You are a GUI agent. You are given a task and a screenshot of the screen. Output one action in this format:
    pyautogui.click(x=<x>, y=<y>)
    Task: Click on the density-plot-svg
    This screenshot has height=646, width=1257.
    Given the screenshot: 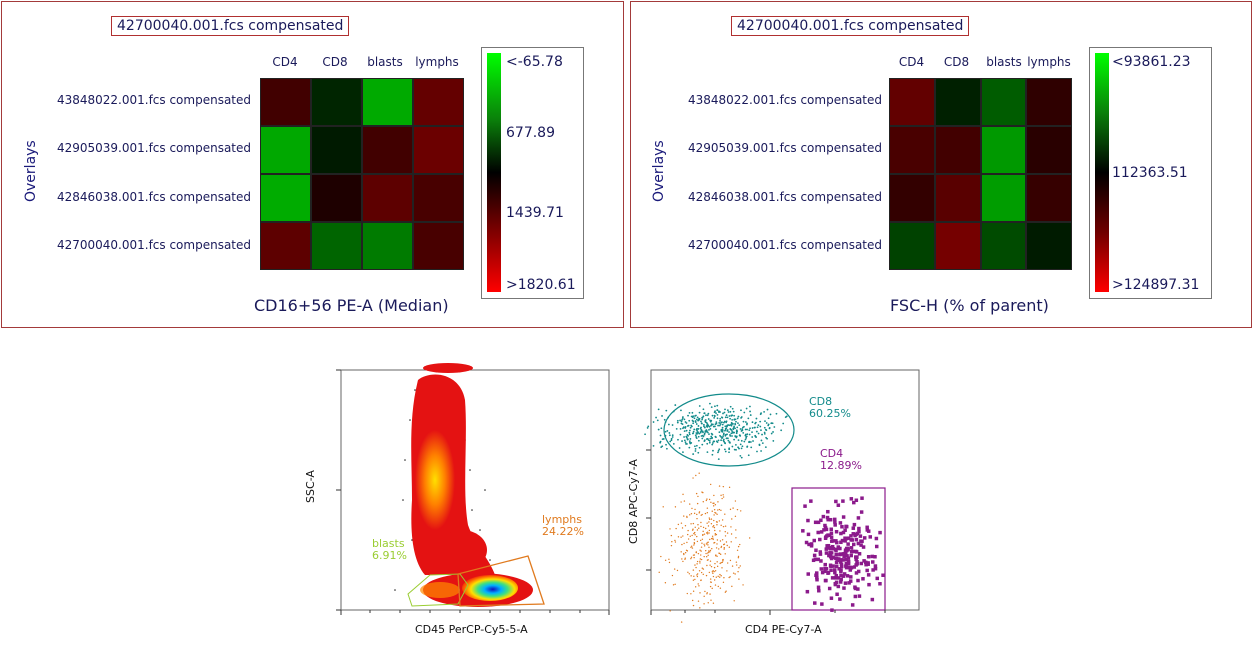 What is the action you would take?
    pyautogui.click(x=460, y=501)
    